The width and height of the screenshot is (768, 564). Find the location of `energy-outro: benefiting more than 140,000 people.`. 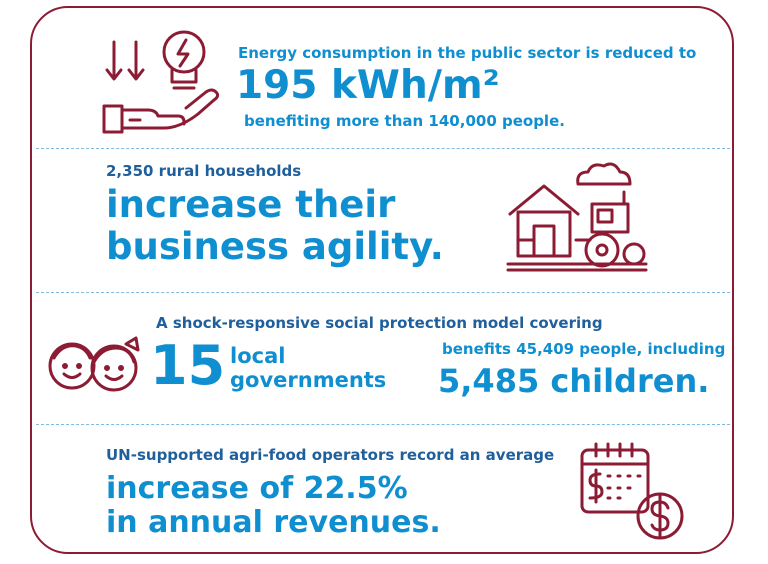

energy-outro: benefiting more than 140,000 people. is located at coordinates (404, 121).